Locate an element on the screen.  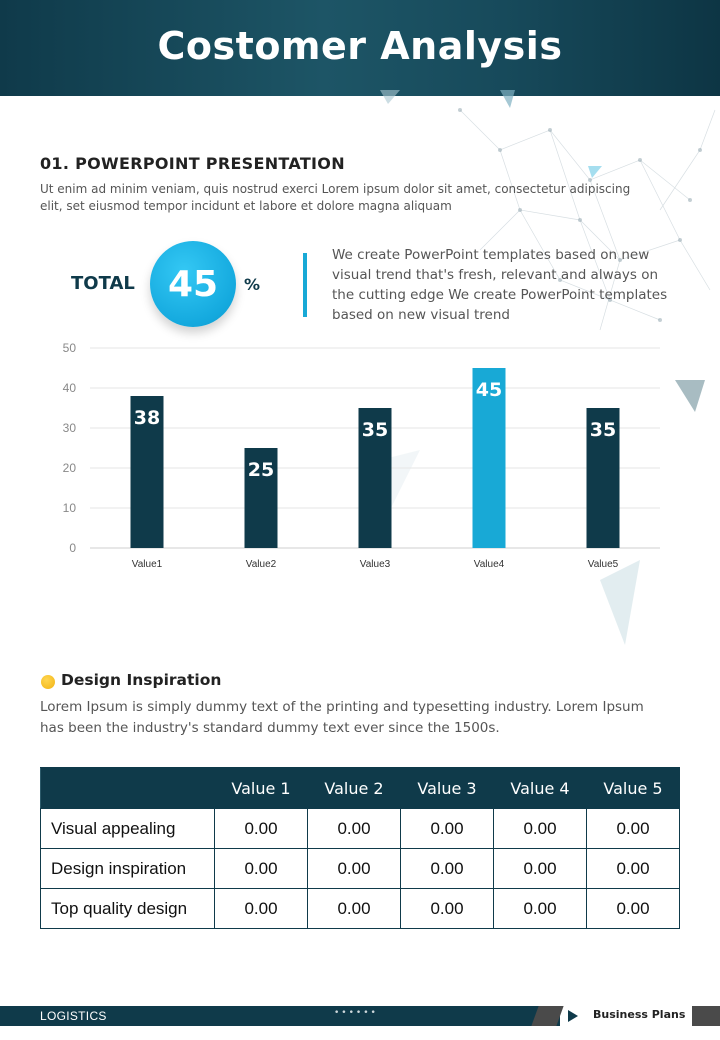
bar-data-label: 38 is located at coordinates (147, 418).